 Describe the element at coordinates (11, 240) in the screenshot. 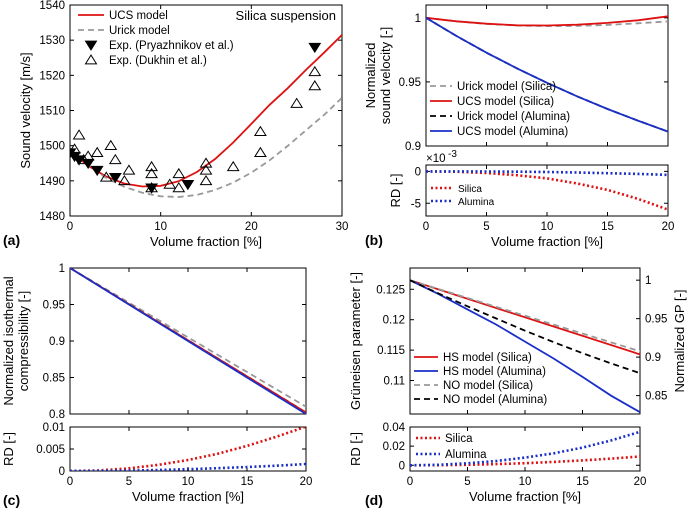

I see `panel-letter-a: (a)` at that location.